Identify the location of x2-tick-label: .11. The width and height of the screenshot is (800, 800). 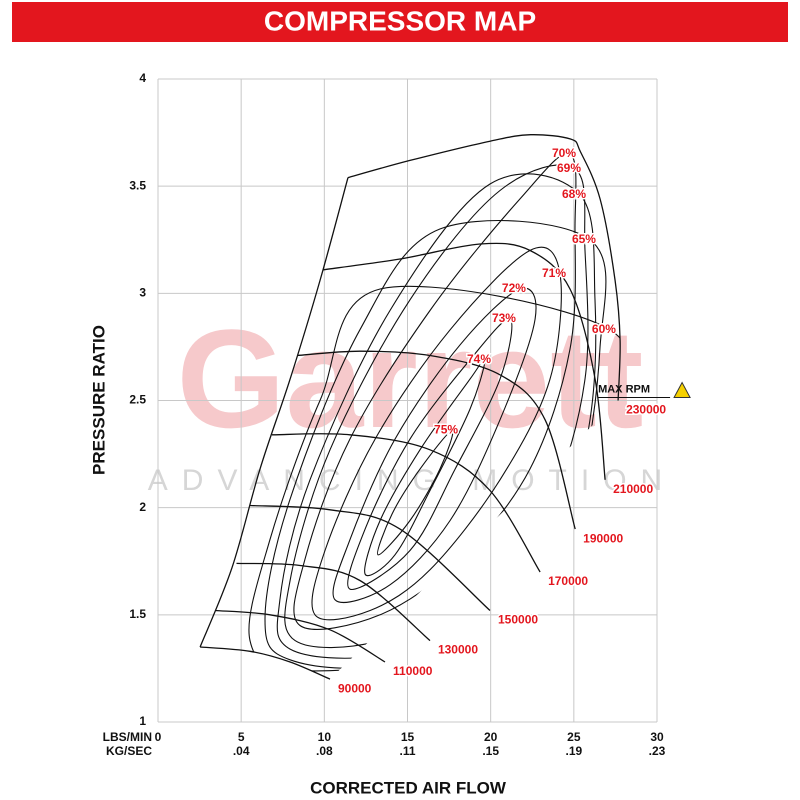
(407, 751).